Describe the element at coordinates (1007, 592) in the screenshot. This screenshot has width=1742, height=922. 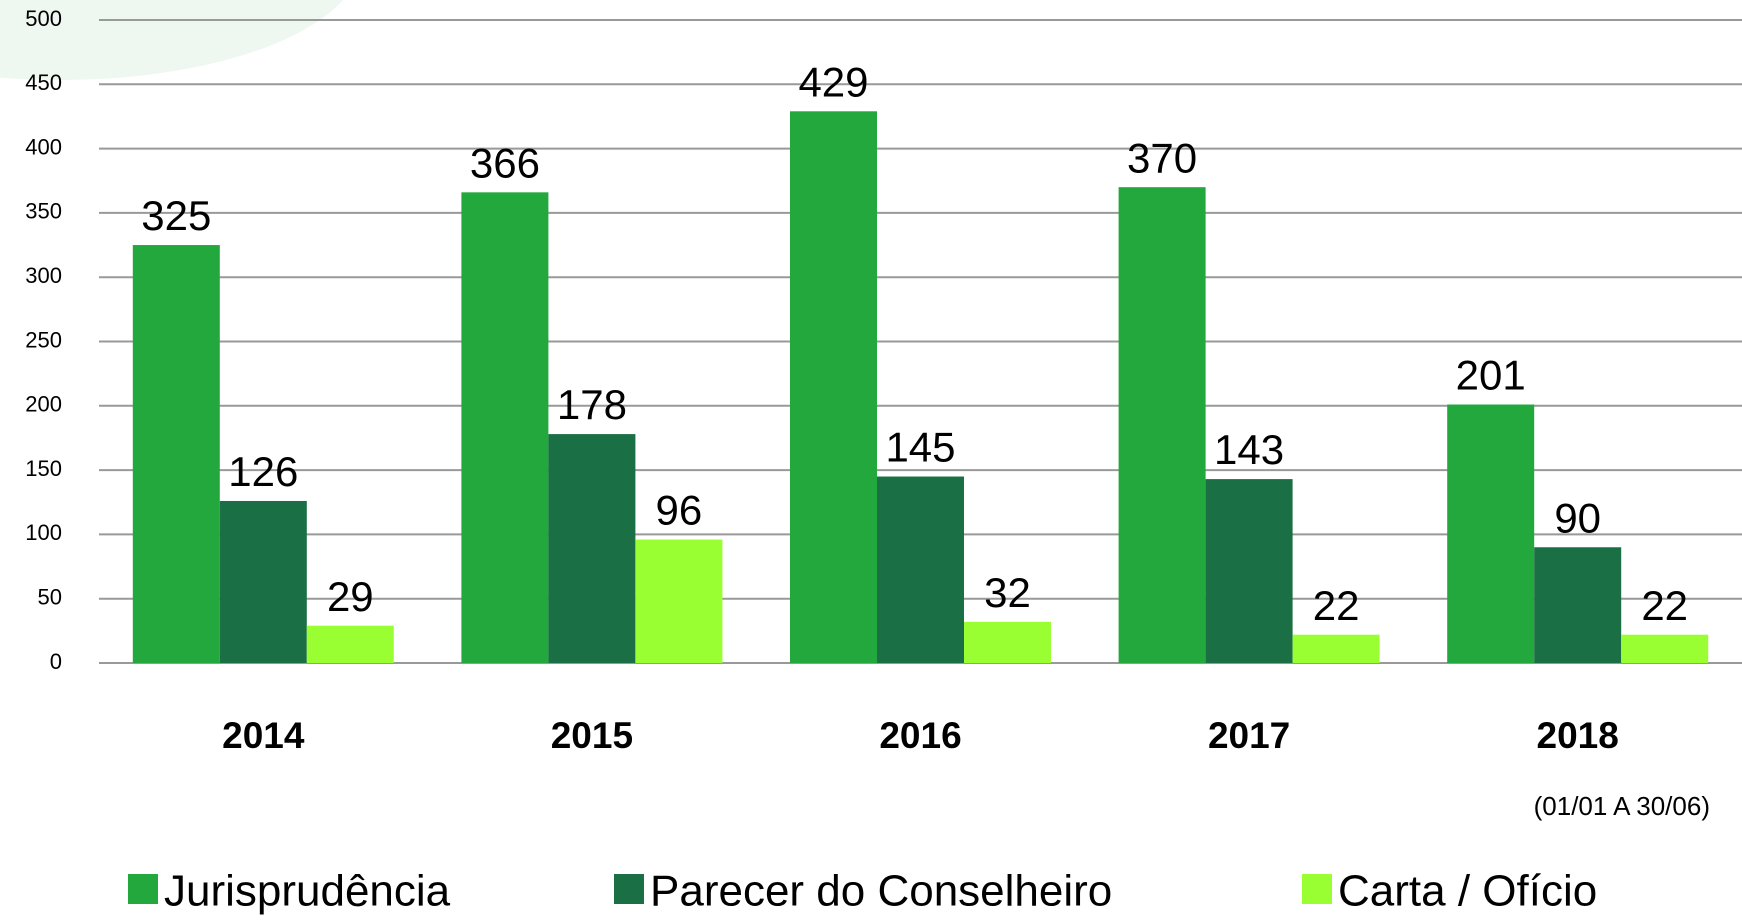
I see `data-label: 32` at that location.